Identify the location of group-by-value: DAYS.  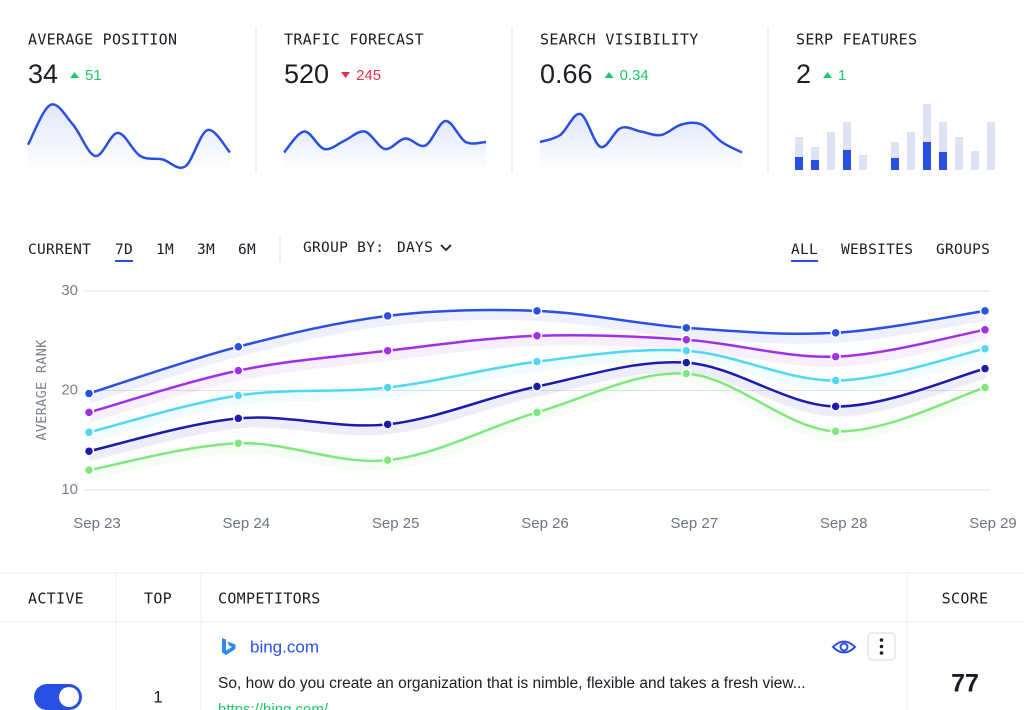
(415, 248).